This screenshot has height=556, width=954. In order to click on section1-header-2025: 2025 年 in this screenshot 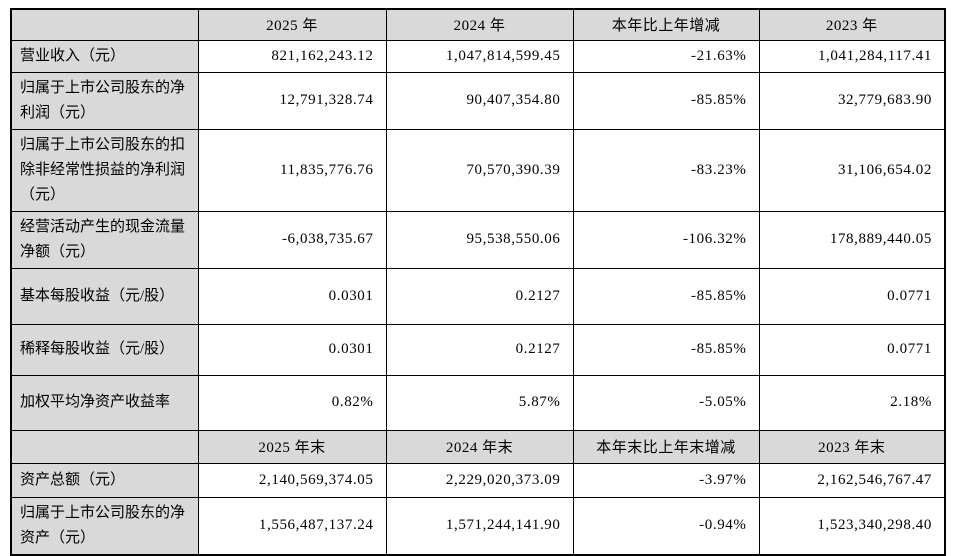, I will do `click(292, 24)`.